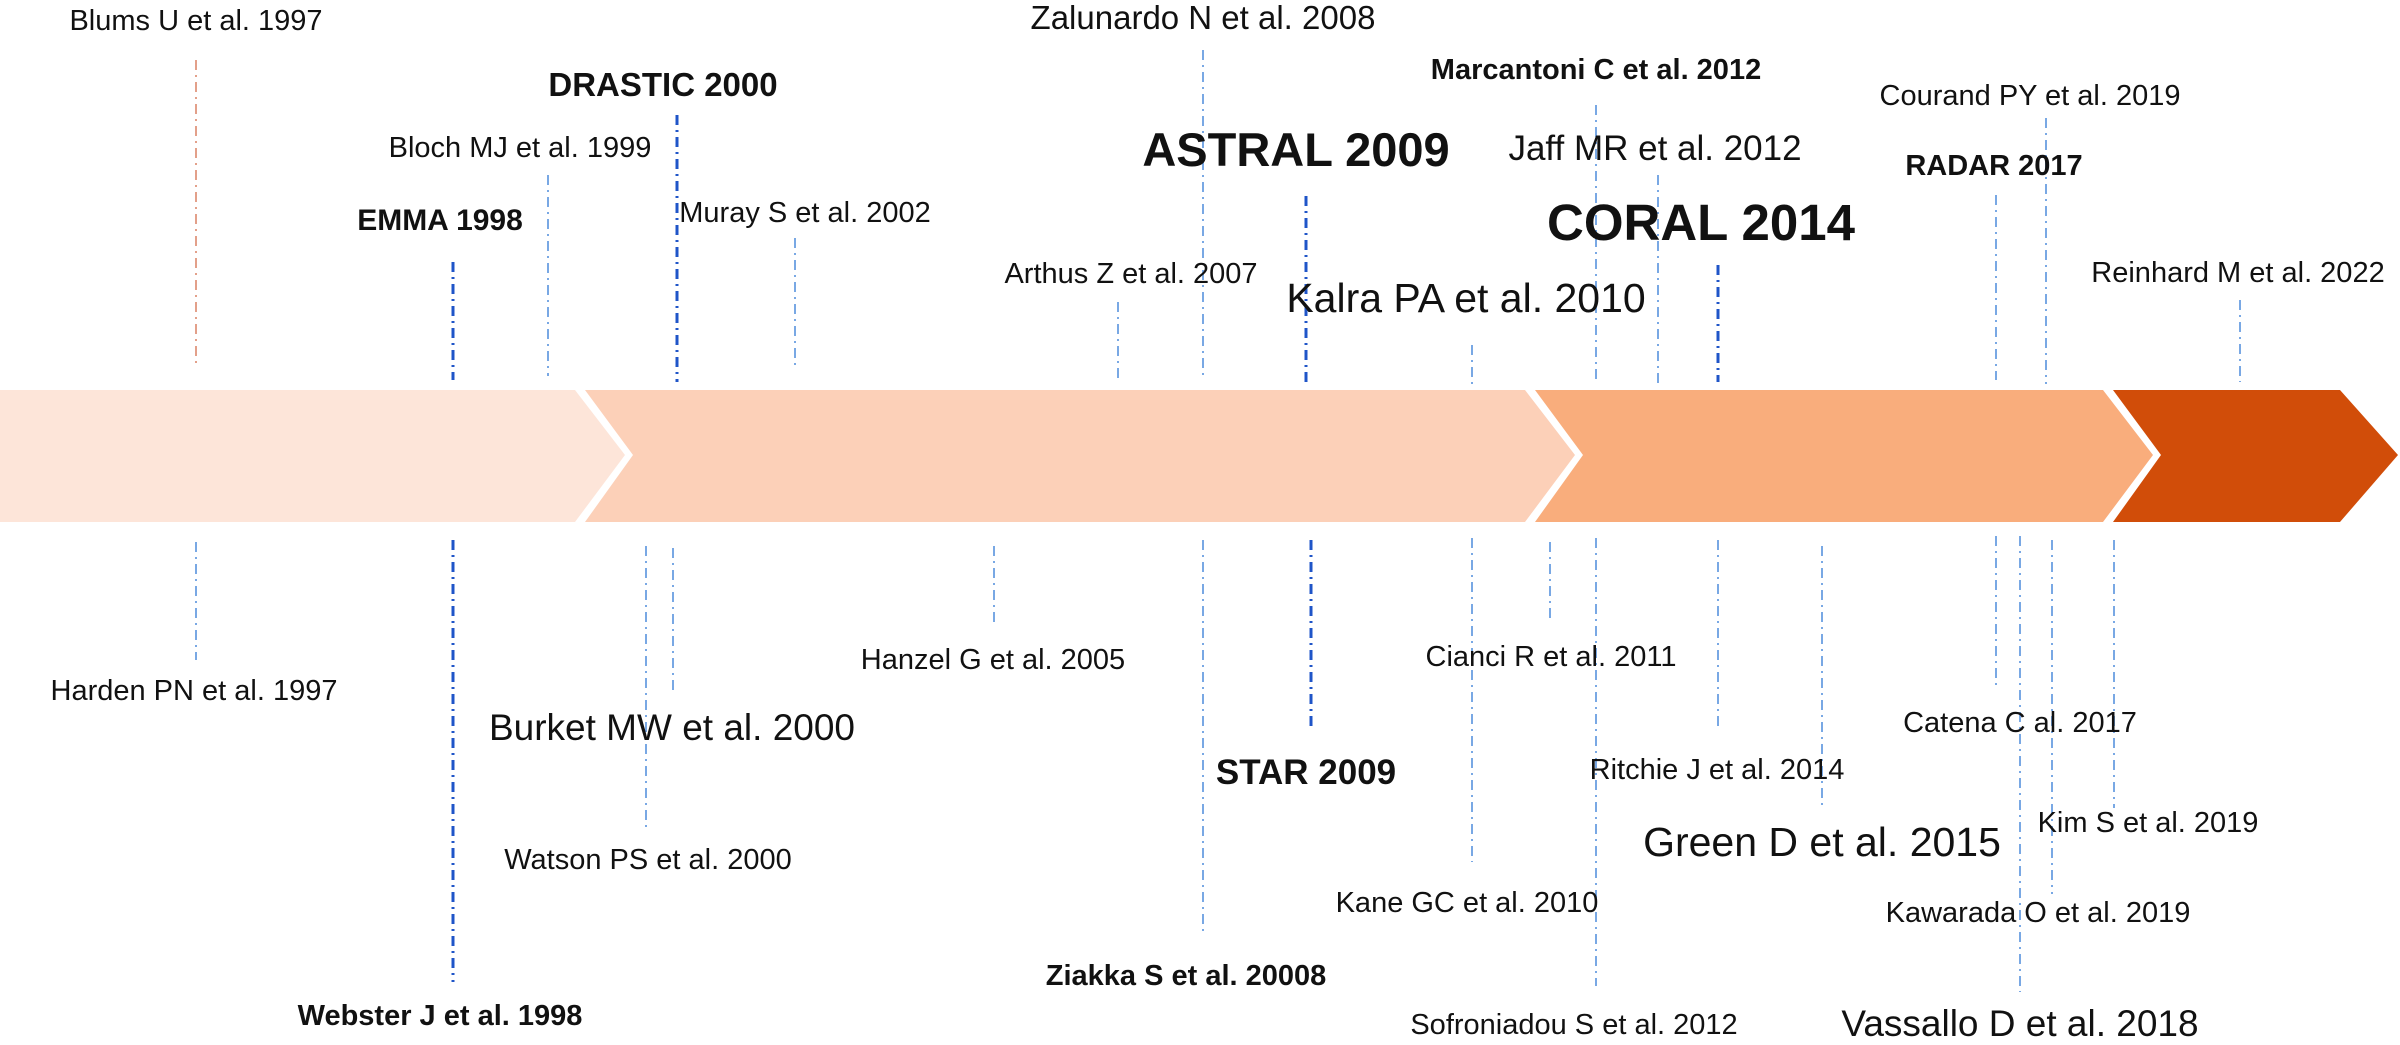 The width and height of the screenshot is (2400, 1045). What do you see at coordinates (1295, 149) in the screenshot?
I see `label-astral: ASTRAL 2009` at bounding box center [1295, 149].